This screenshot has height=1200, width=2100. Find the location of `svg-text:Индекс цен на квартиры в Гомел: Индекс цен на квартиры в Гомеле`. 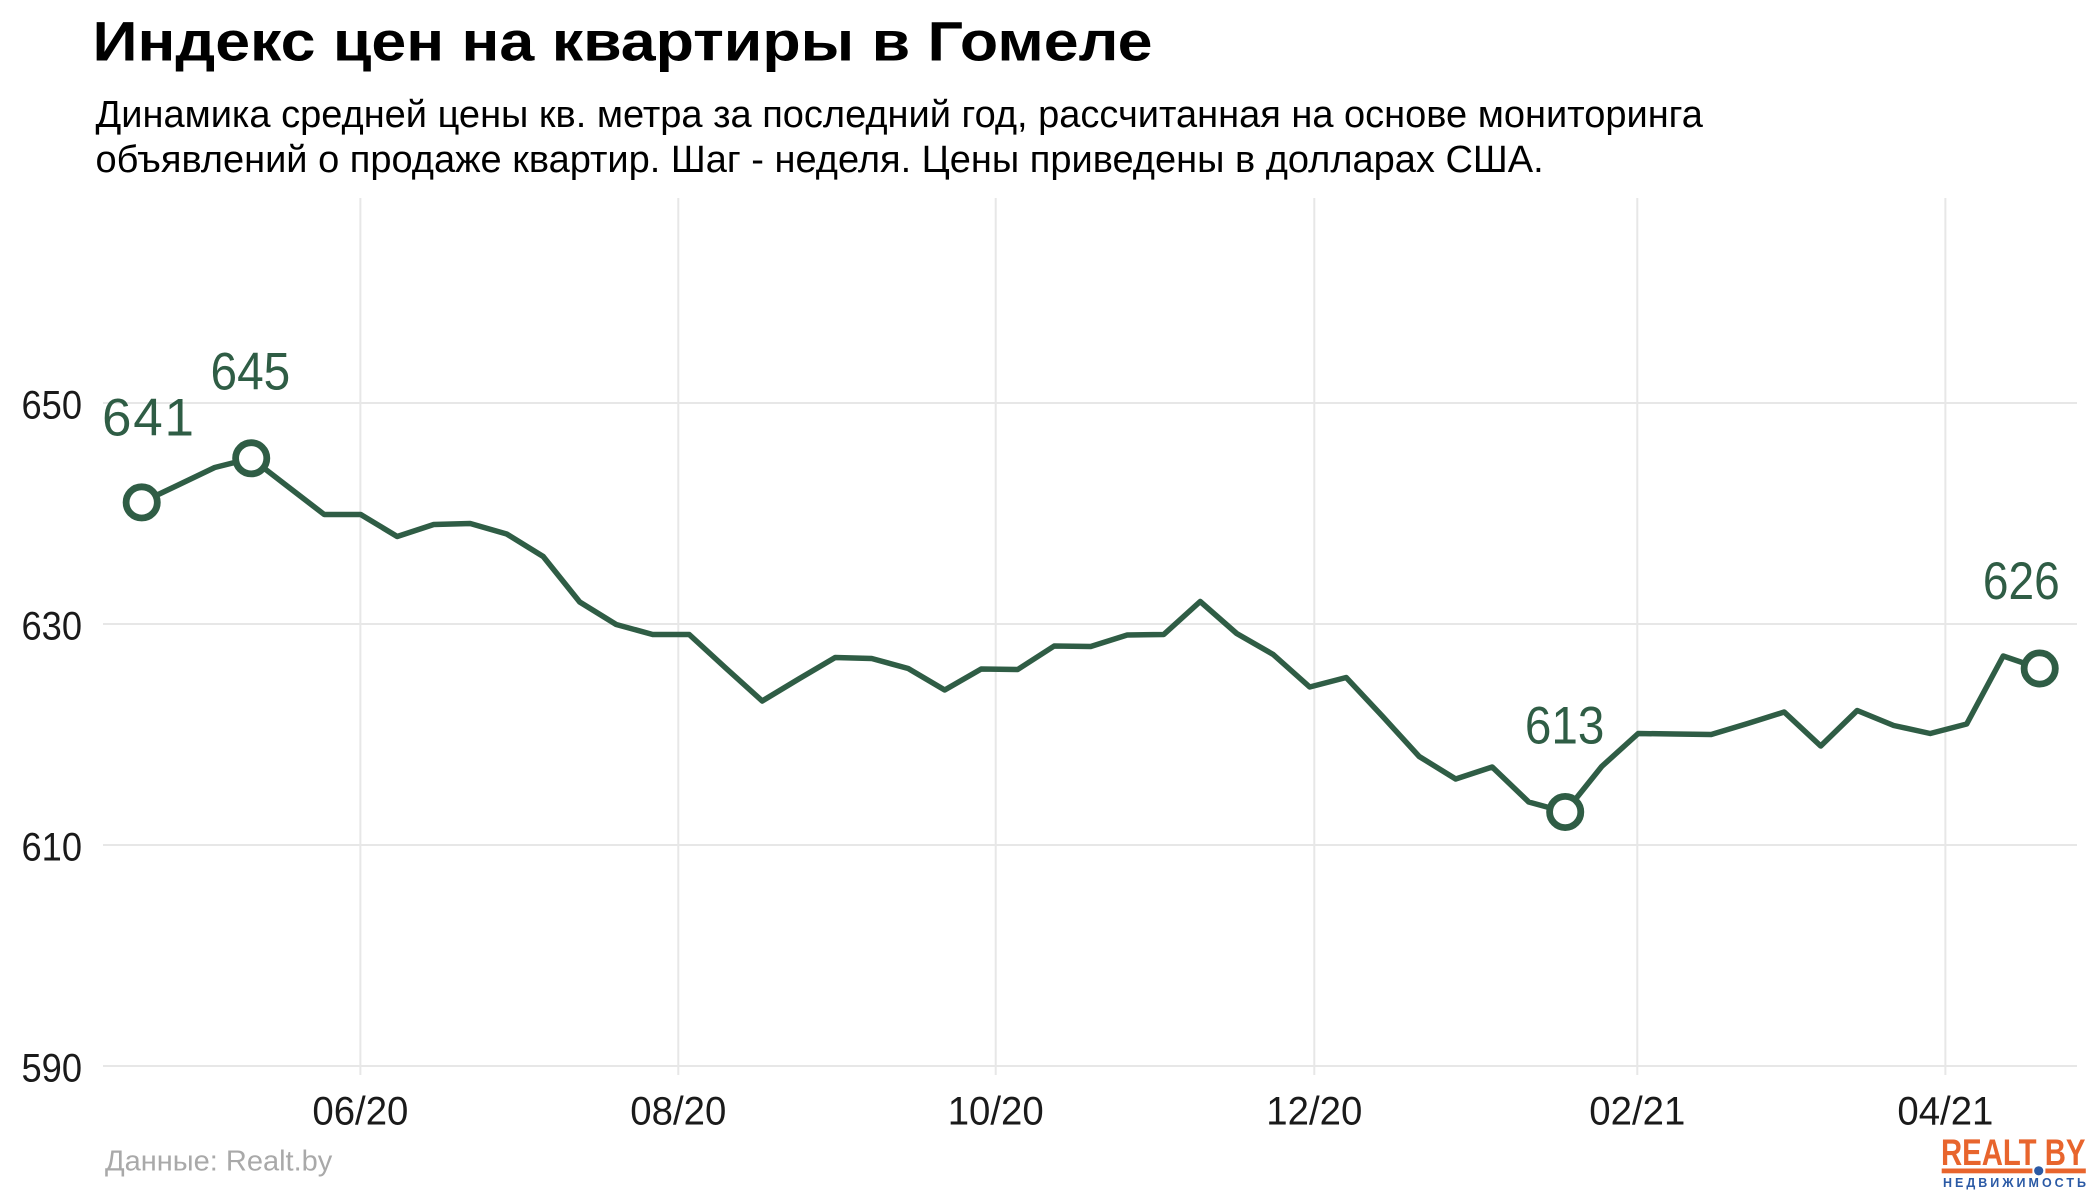

svg-text:Индекс цен на квартиры в Гомел: Индекс цен на квартиры в Гомеле is located at coordinates (623, 41).